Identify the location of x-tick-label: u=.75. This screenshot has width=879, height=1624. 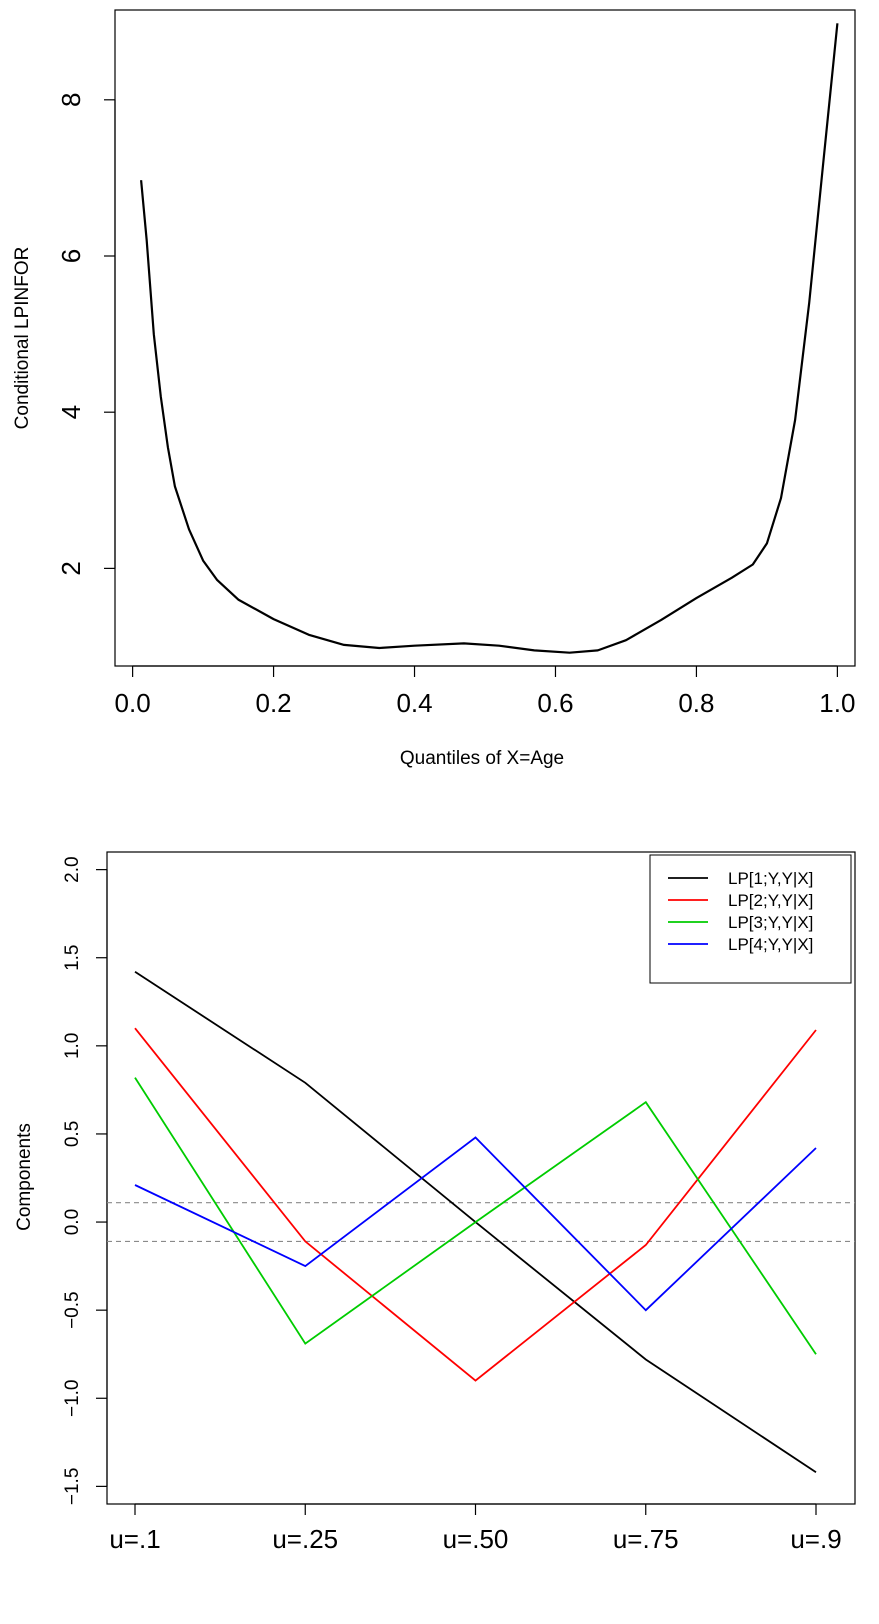
(646, 1539).